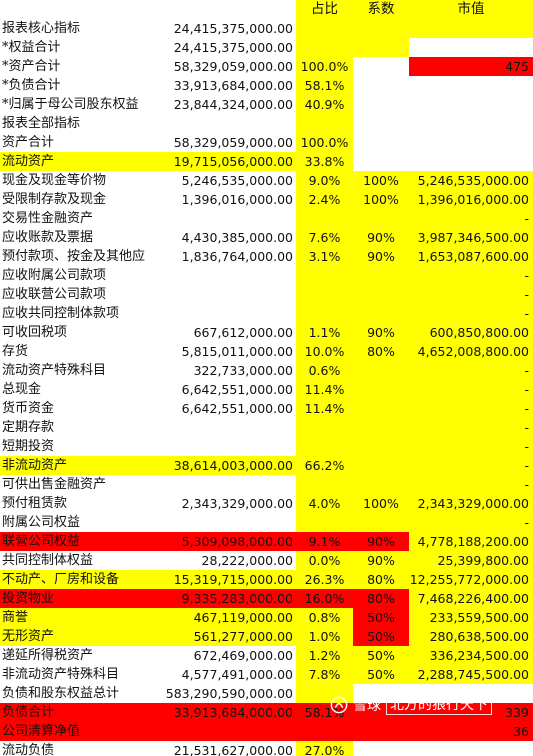 This screenshot has height=756, width=533. I want to click on row-label: 负债和股东权益总计, so click(61, 693).